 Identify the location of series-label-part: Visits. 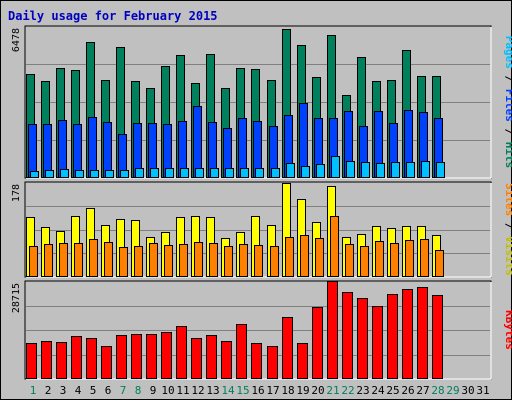
(507, 256).